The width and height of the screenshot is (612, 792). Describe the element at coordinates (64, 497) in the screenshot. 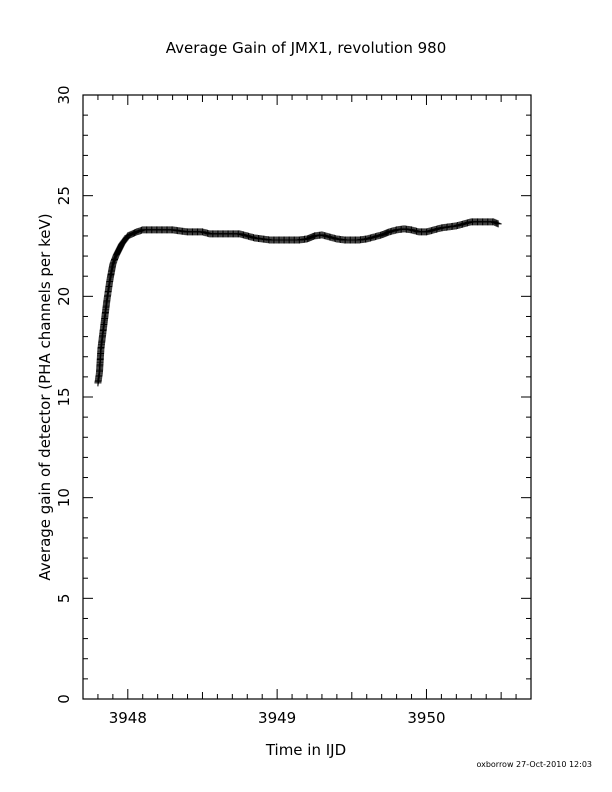

I see `y-tick-label: 10` at that location.